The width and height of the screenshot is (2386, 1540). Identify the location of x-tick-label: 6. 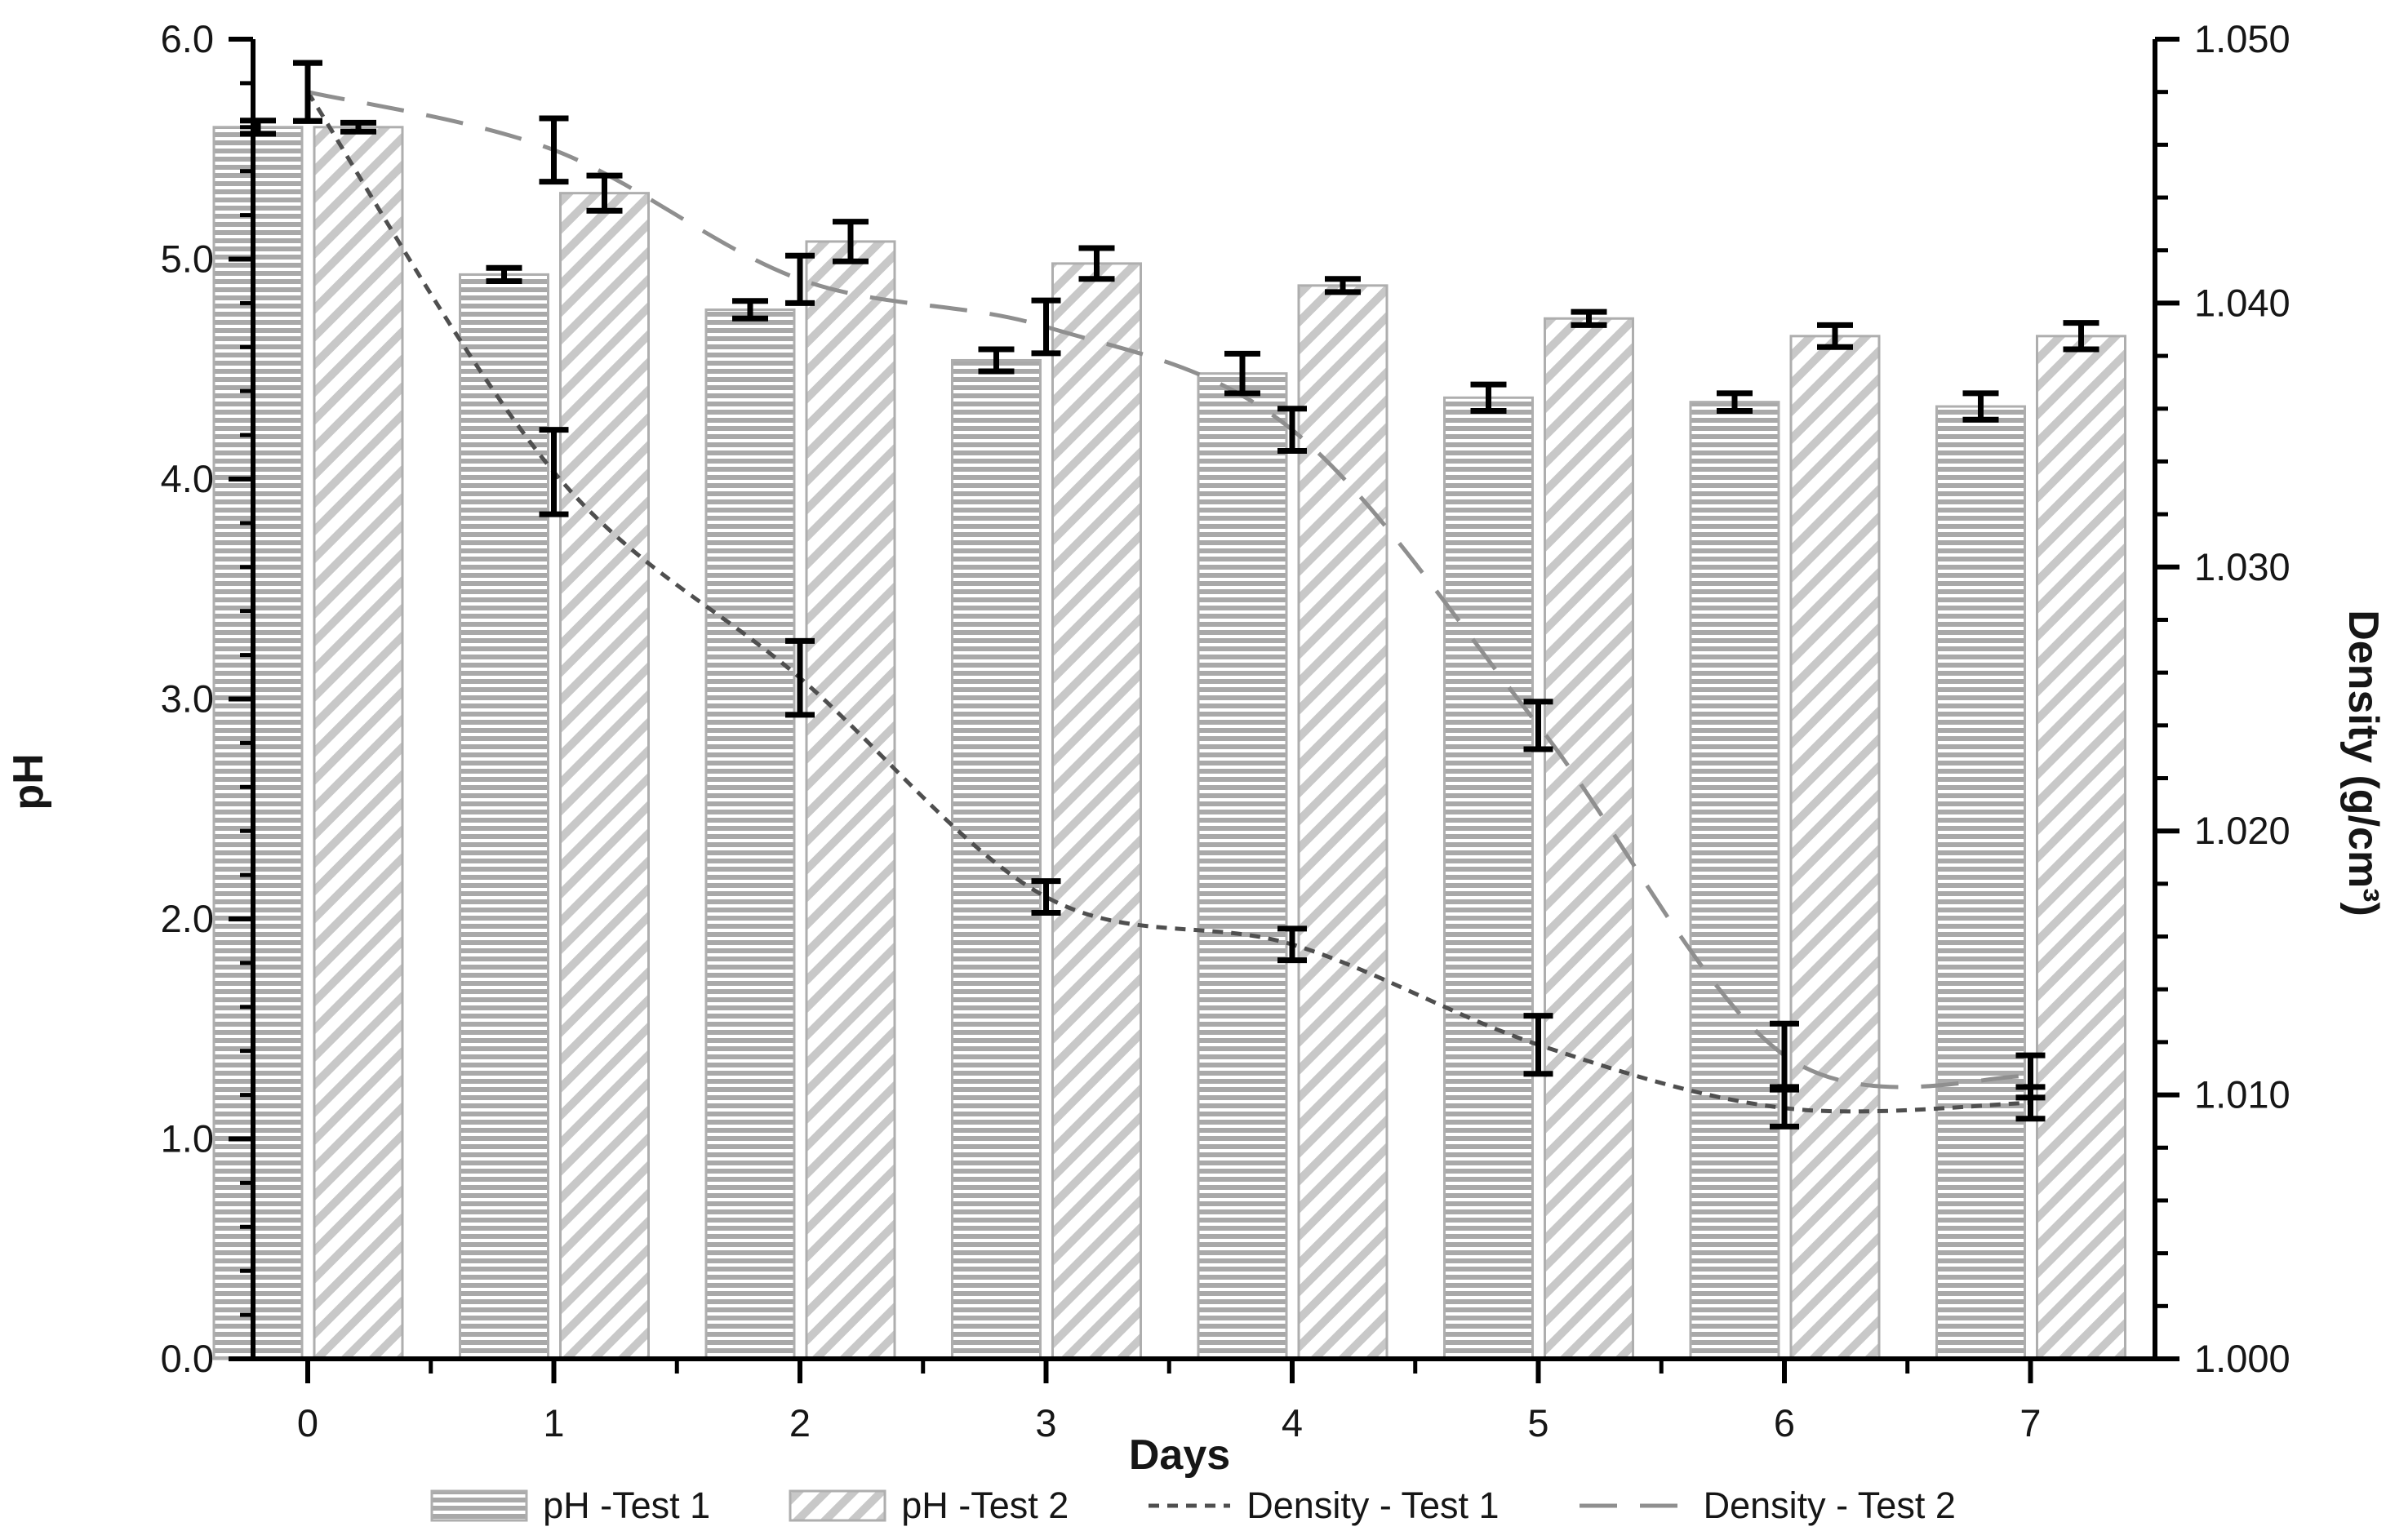
(1784, 1423).